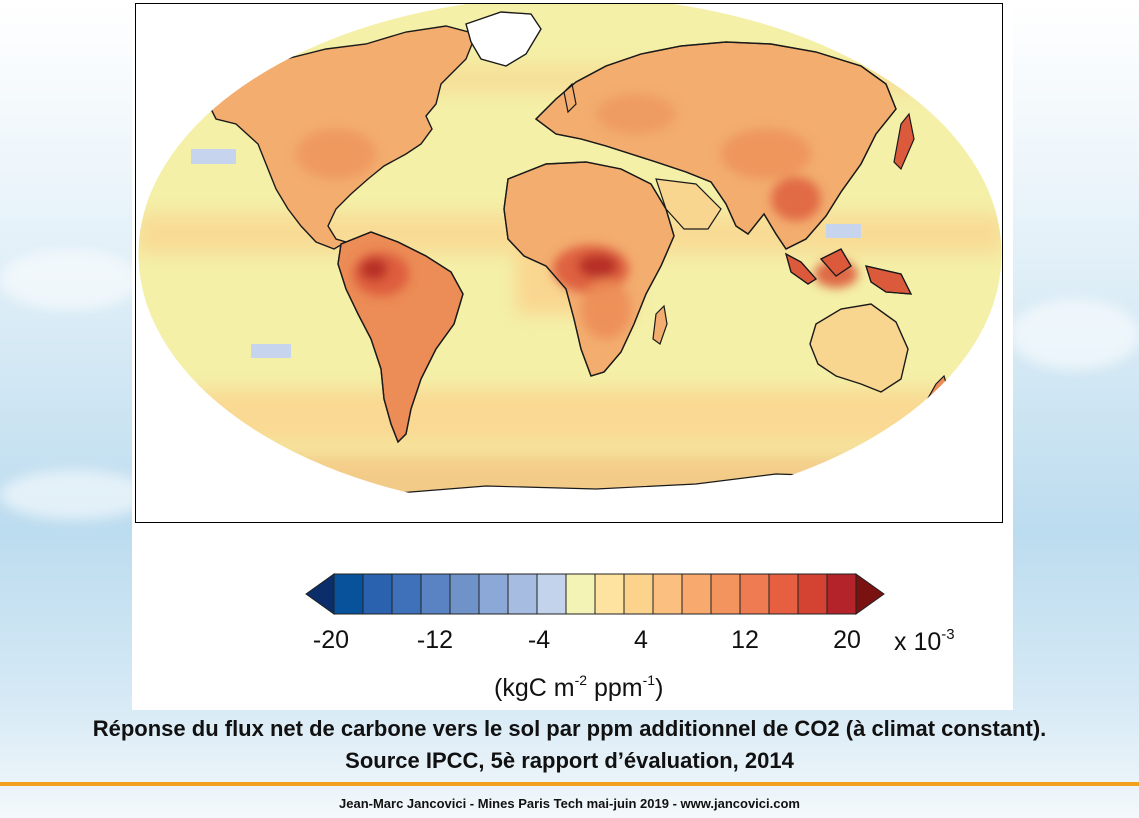  What do you see at coordinates (847, 640) in the screenshot?
I see `colorbar-tick-label: 20` at bounding box center [847, 640].